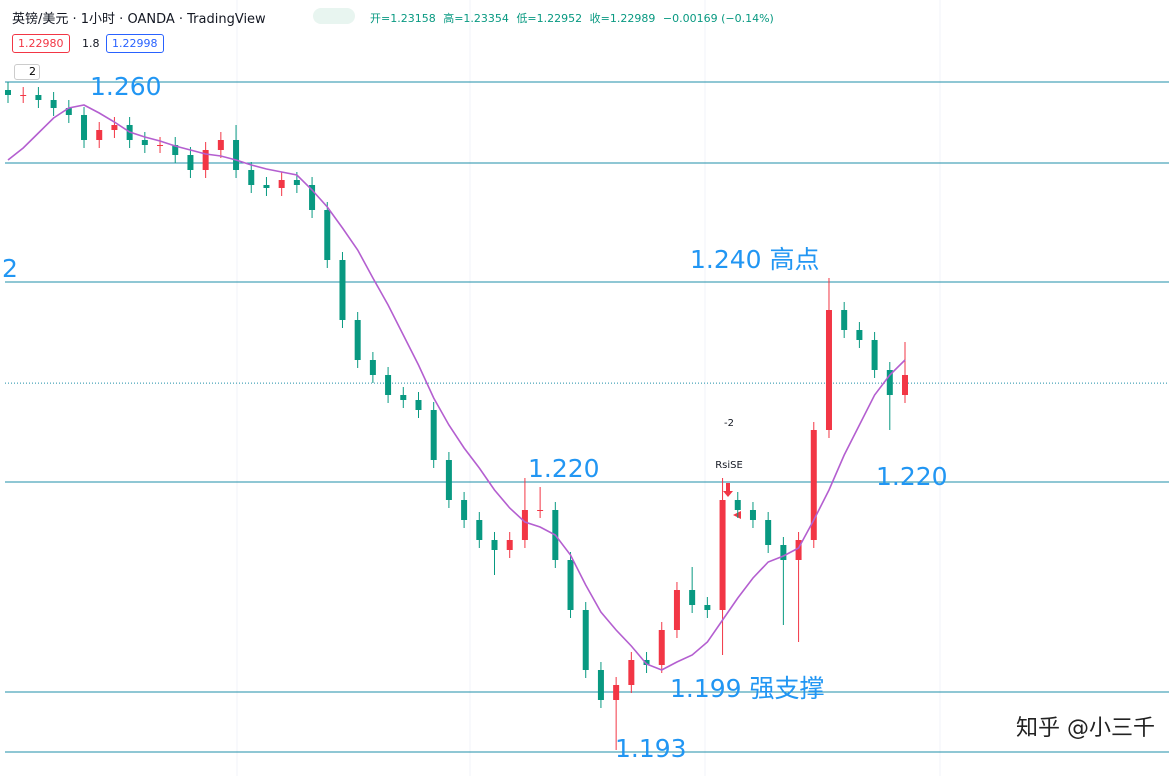 This screenshot has width=1169, height=776. I want to click on level-annotation: 1.240 高点, so click(755, 259).